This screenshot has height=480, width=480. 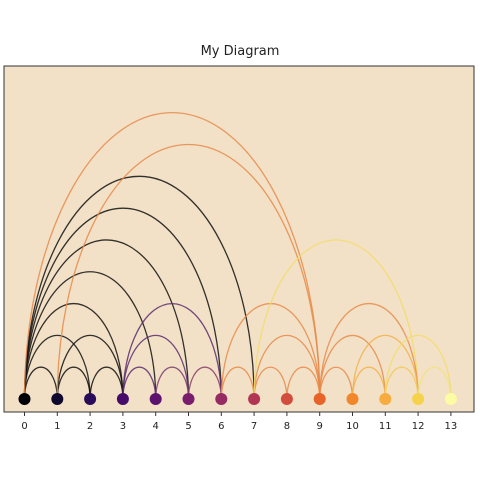 What do you see at coordinates (385, 426) in the screenshot?
I see `x-tick-label-11: 11` at bounding box center [385, 426].